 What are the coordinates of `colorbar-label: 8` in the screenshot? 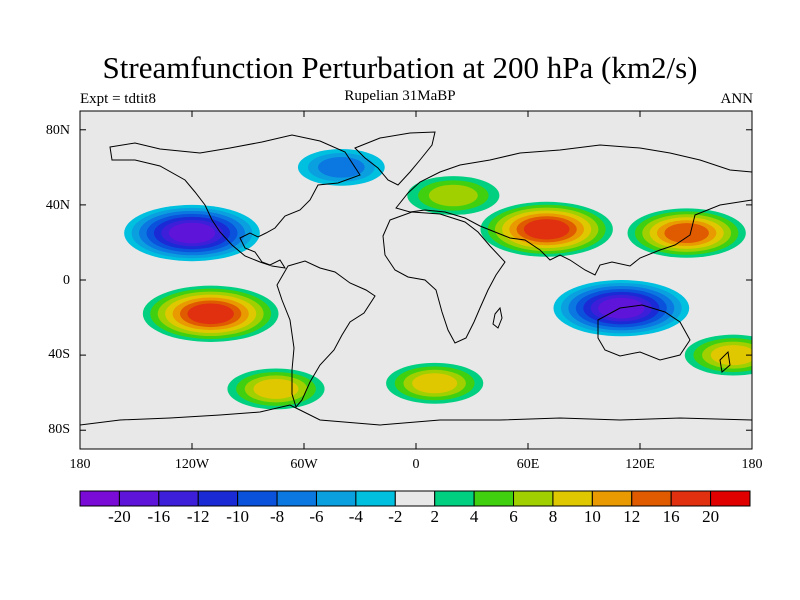 It's located at (553, 516).